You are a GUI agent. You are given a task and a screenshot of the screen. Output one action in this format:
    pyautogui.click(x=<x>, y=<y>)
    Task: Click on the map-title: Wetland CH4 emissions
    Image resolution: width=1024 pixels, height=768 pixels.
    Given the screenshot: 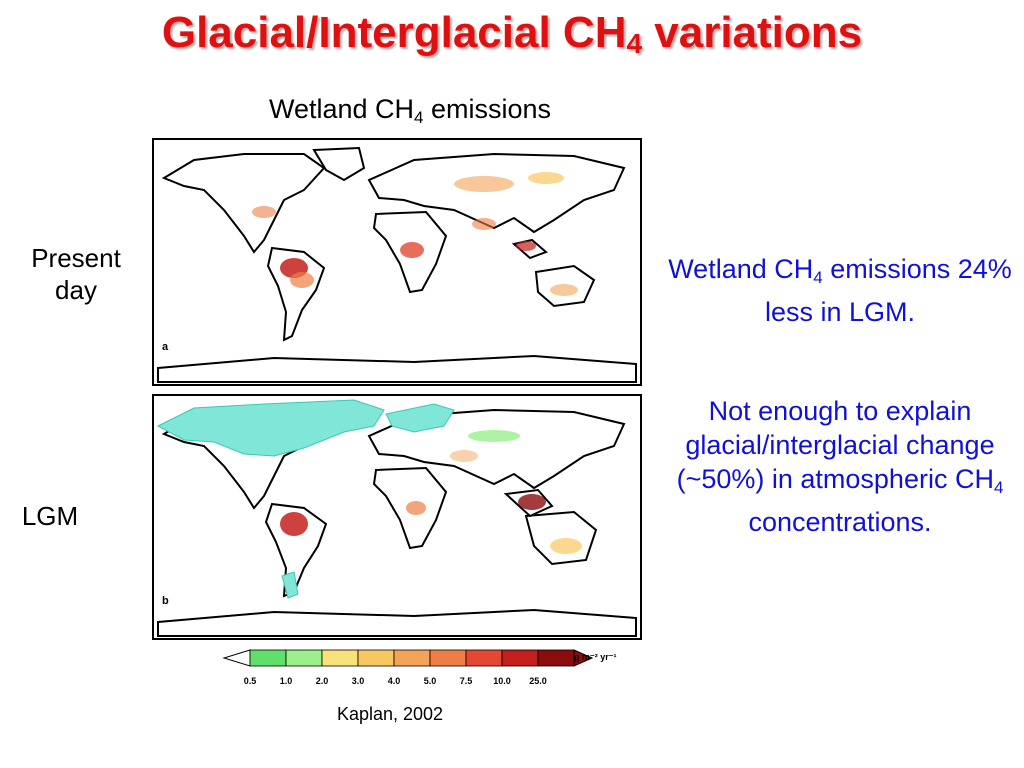 What is the action you would take?
    pyautogui.click(x=410, y=111)
    